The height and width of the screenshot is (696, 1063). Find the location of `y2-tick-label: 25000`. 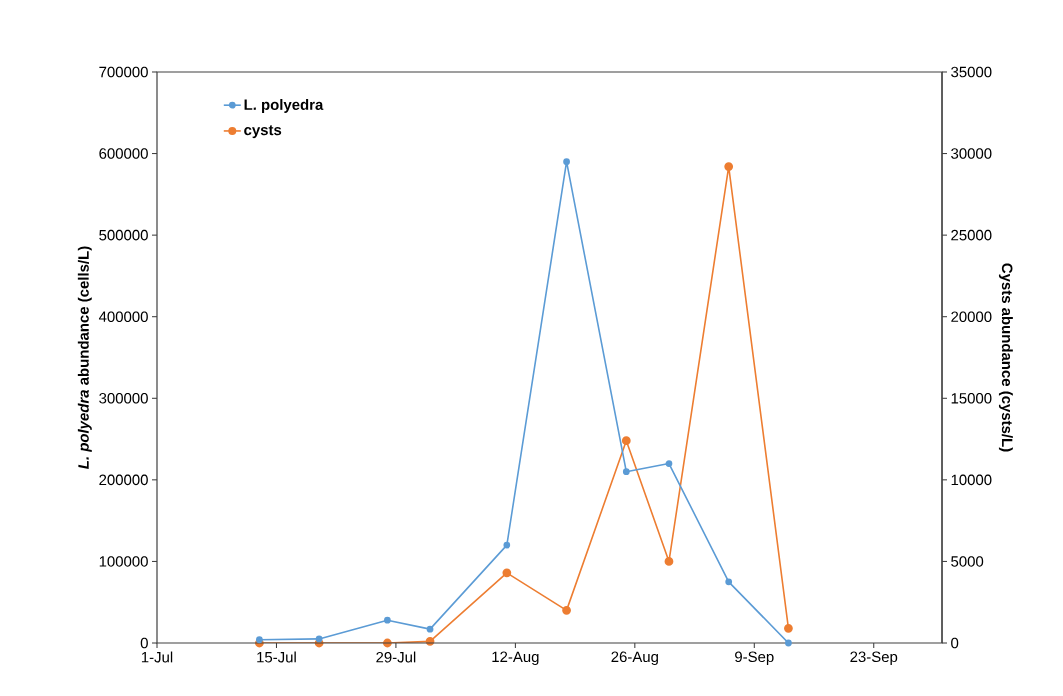

y2-tick-label: 25000 is located at coordinates (971, 235).